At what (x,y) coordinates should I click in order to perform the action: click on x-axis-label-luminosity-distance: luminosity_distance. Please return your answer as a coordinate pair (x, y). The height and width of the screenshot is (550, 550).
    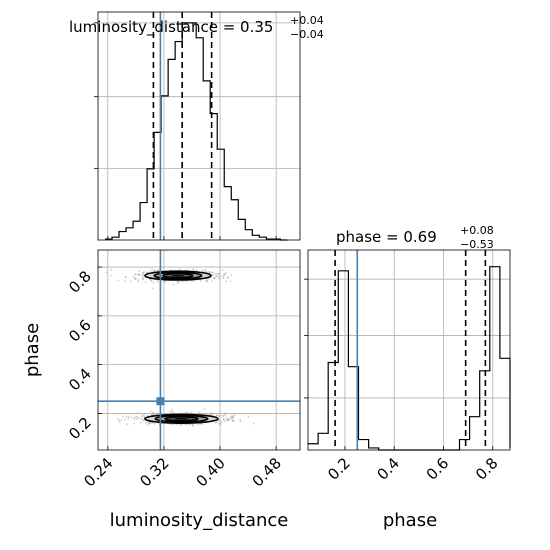
    Looking at the image, I should click on (199, 520).